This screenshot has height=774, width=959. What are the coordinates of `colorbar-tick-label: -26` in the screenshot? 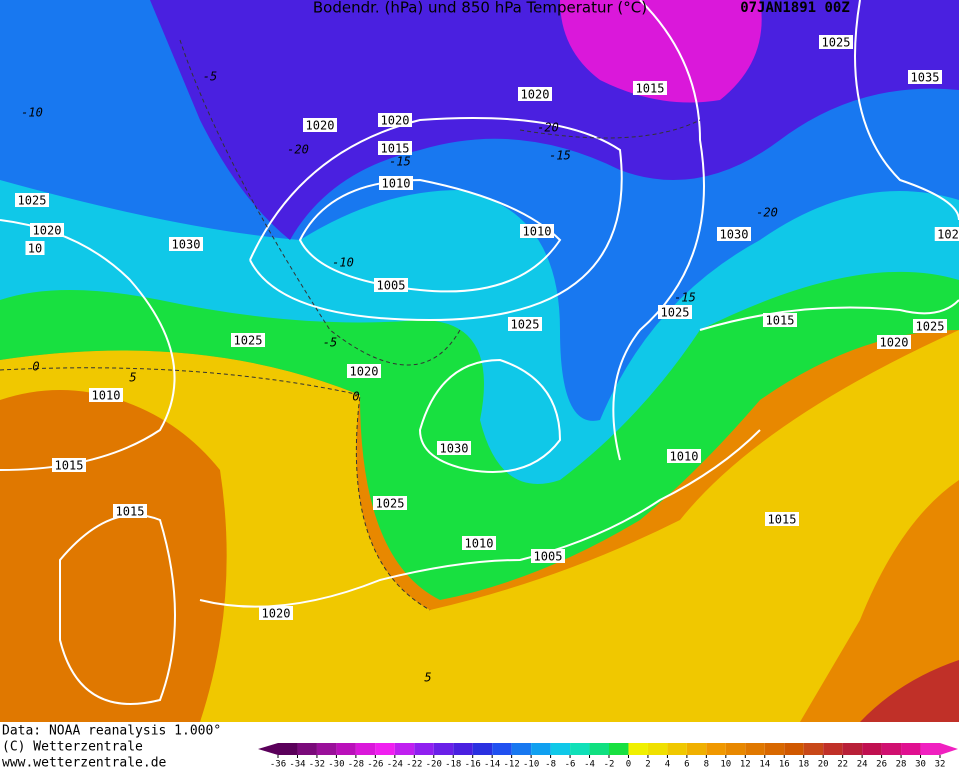 It's located at (375, 765).